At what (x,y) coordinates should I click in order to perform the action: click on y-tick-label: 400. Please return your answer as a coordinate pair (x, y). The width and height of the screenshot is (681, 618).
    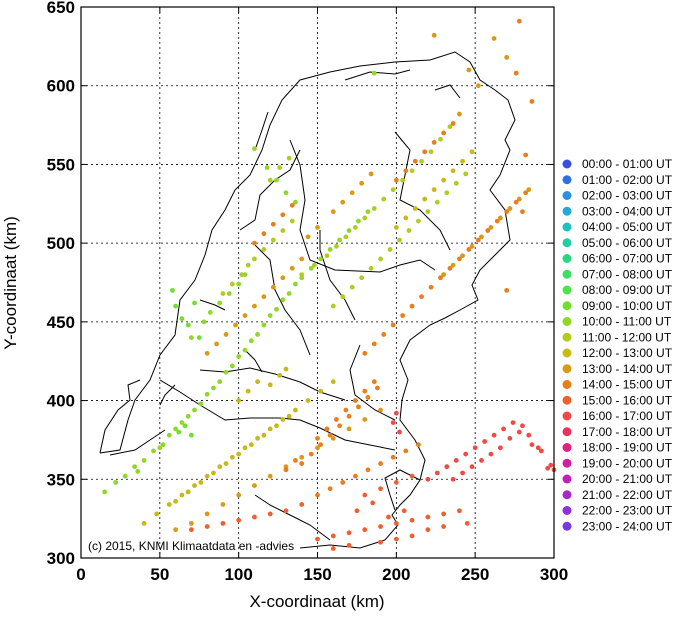
    Looking at the image, I should click on (61, 401).